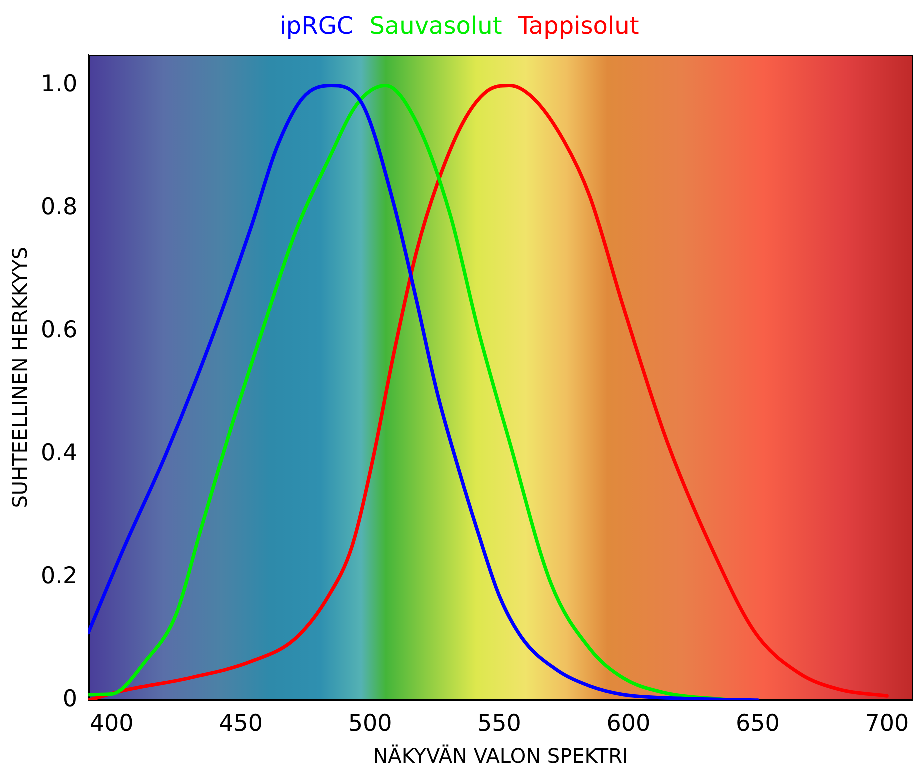 The width and height of the screenshot is (919, 780). I want to click on y-tick-label: 0.8, so click(59, 207).